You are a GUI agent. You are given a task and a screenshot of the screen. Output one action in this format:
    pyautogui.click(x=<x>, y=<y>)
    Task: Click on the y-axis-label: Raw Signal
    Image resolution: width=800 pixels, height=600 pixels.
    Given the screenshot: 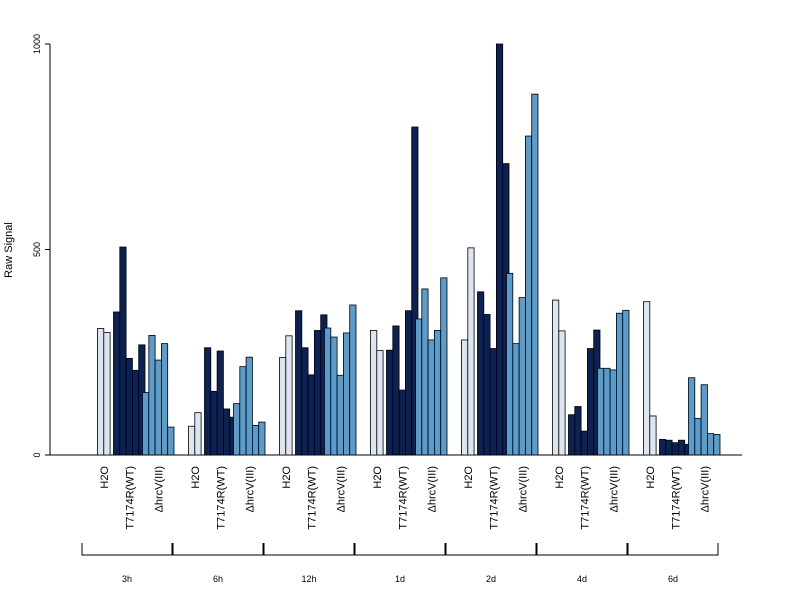 What is the action you would take?
    pyautogui.click(x=9, y=250)
    